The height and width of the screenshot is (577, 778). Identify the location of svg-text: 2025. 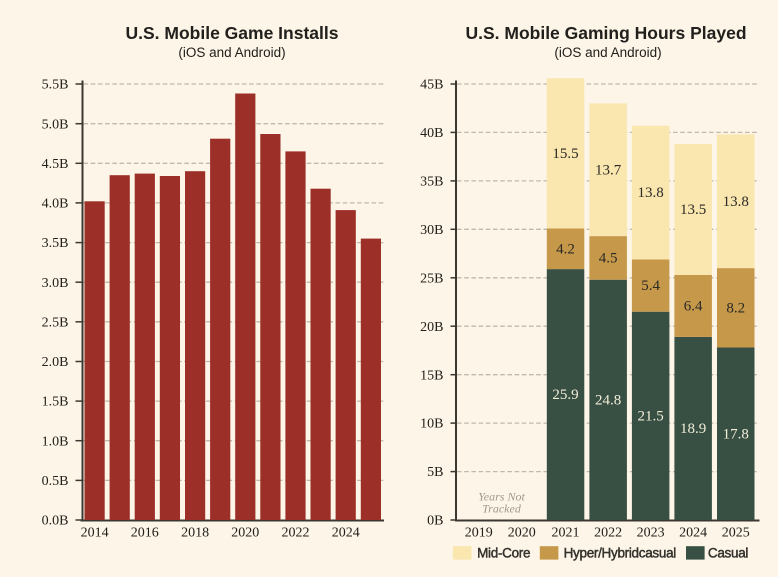
(736, 533).